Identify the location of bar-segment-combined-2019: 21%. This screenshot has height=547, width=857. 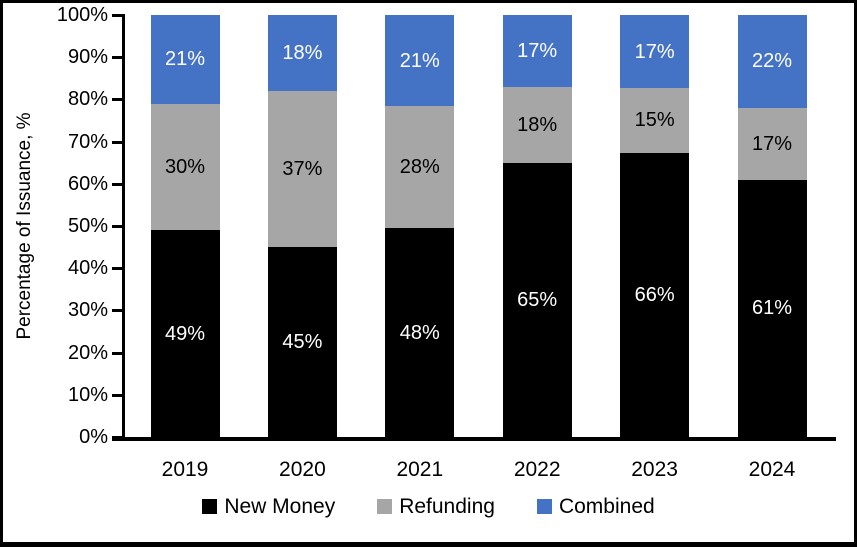
(185, 59).